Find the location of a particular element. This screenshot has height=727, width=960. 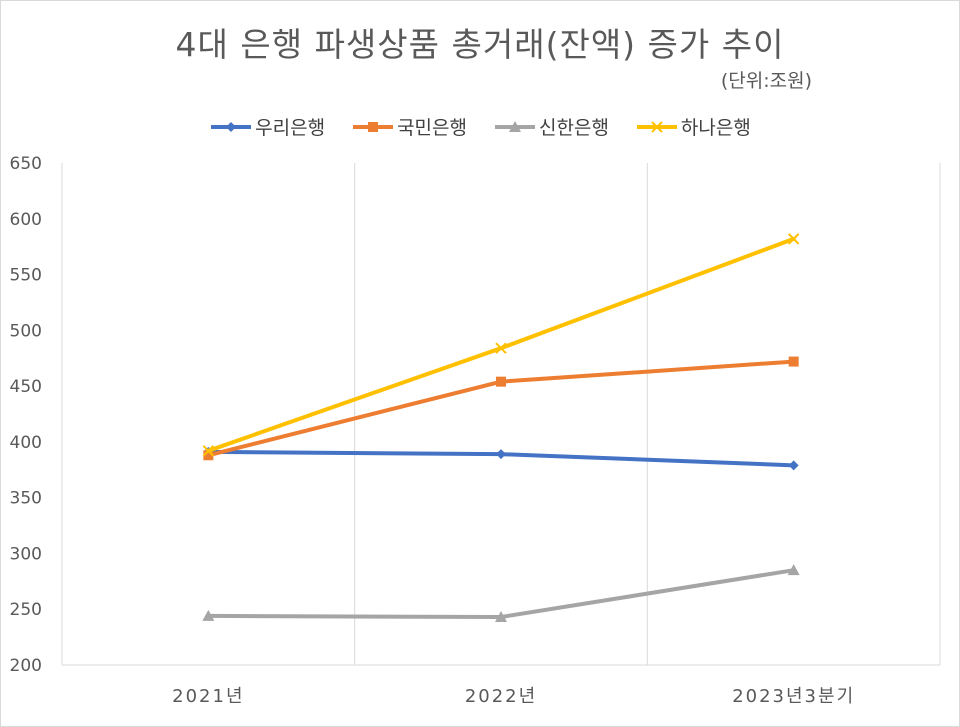

y-tick-label: 550 is located at coordinates (26, 276).